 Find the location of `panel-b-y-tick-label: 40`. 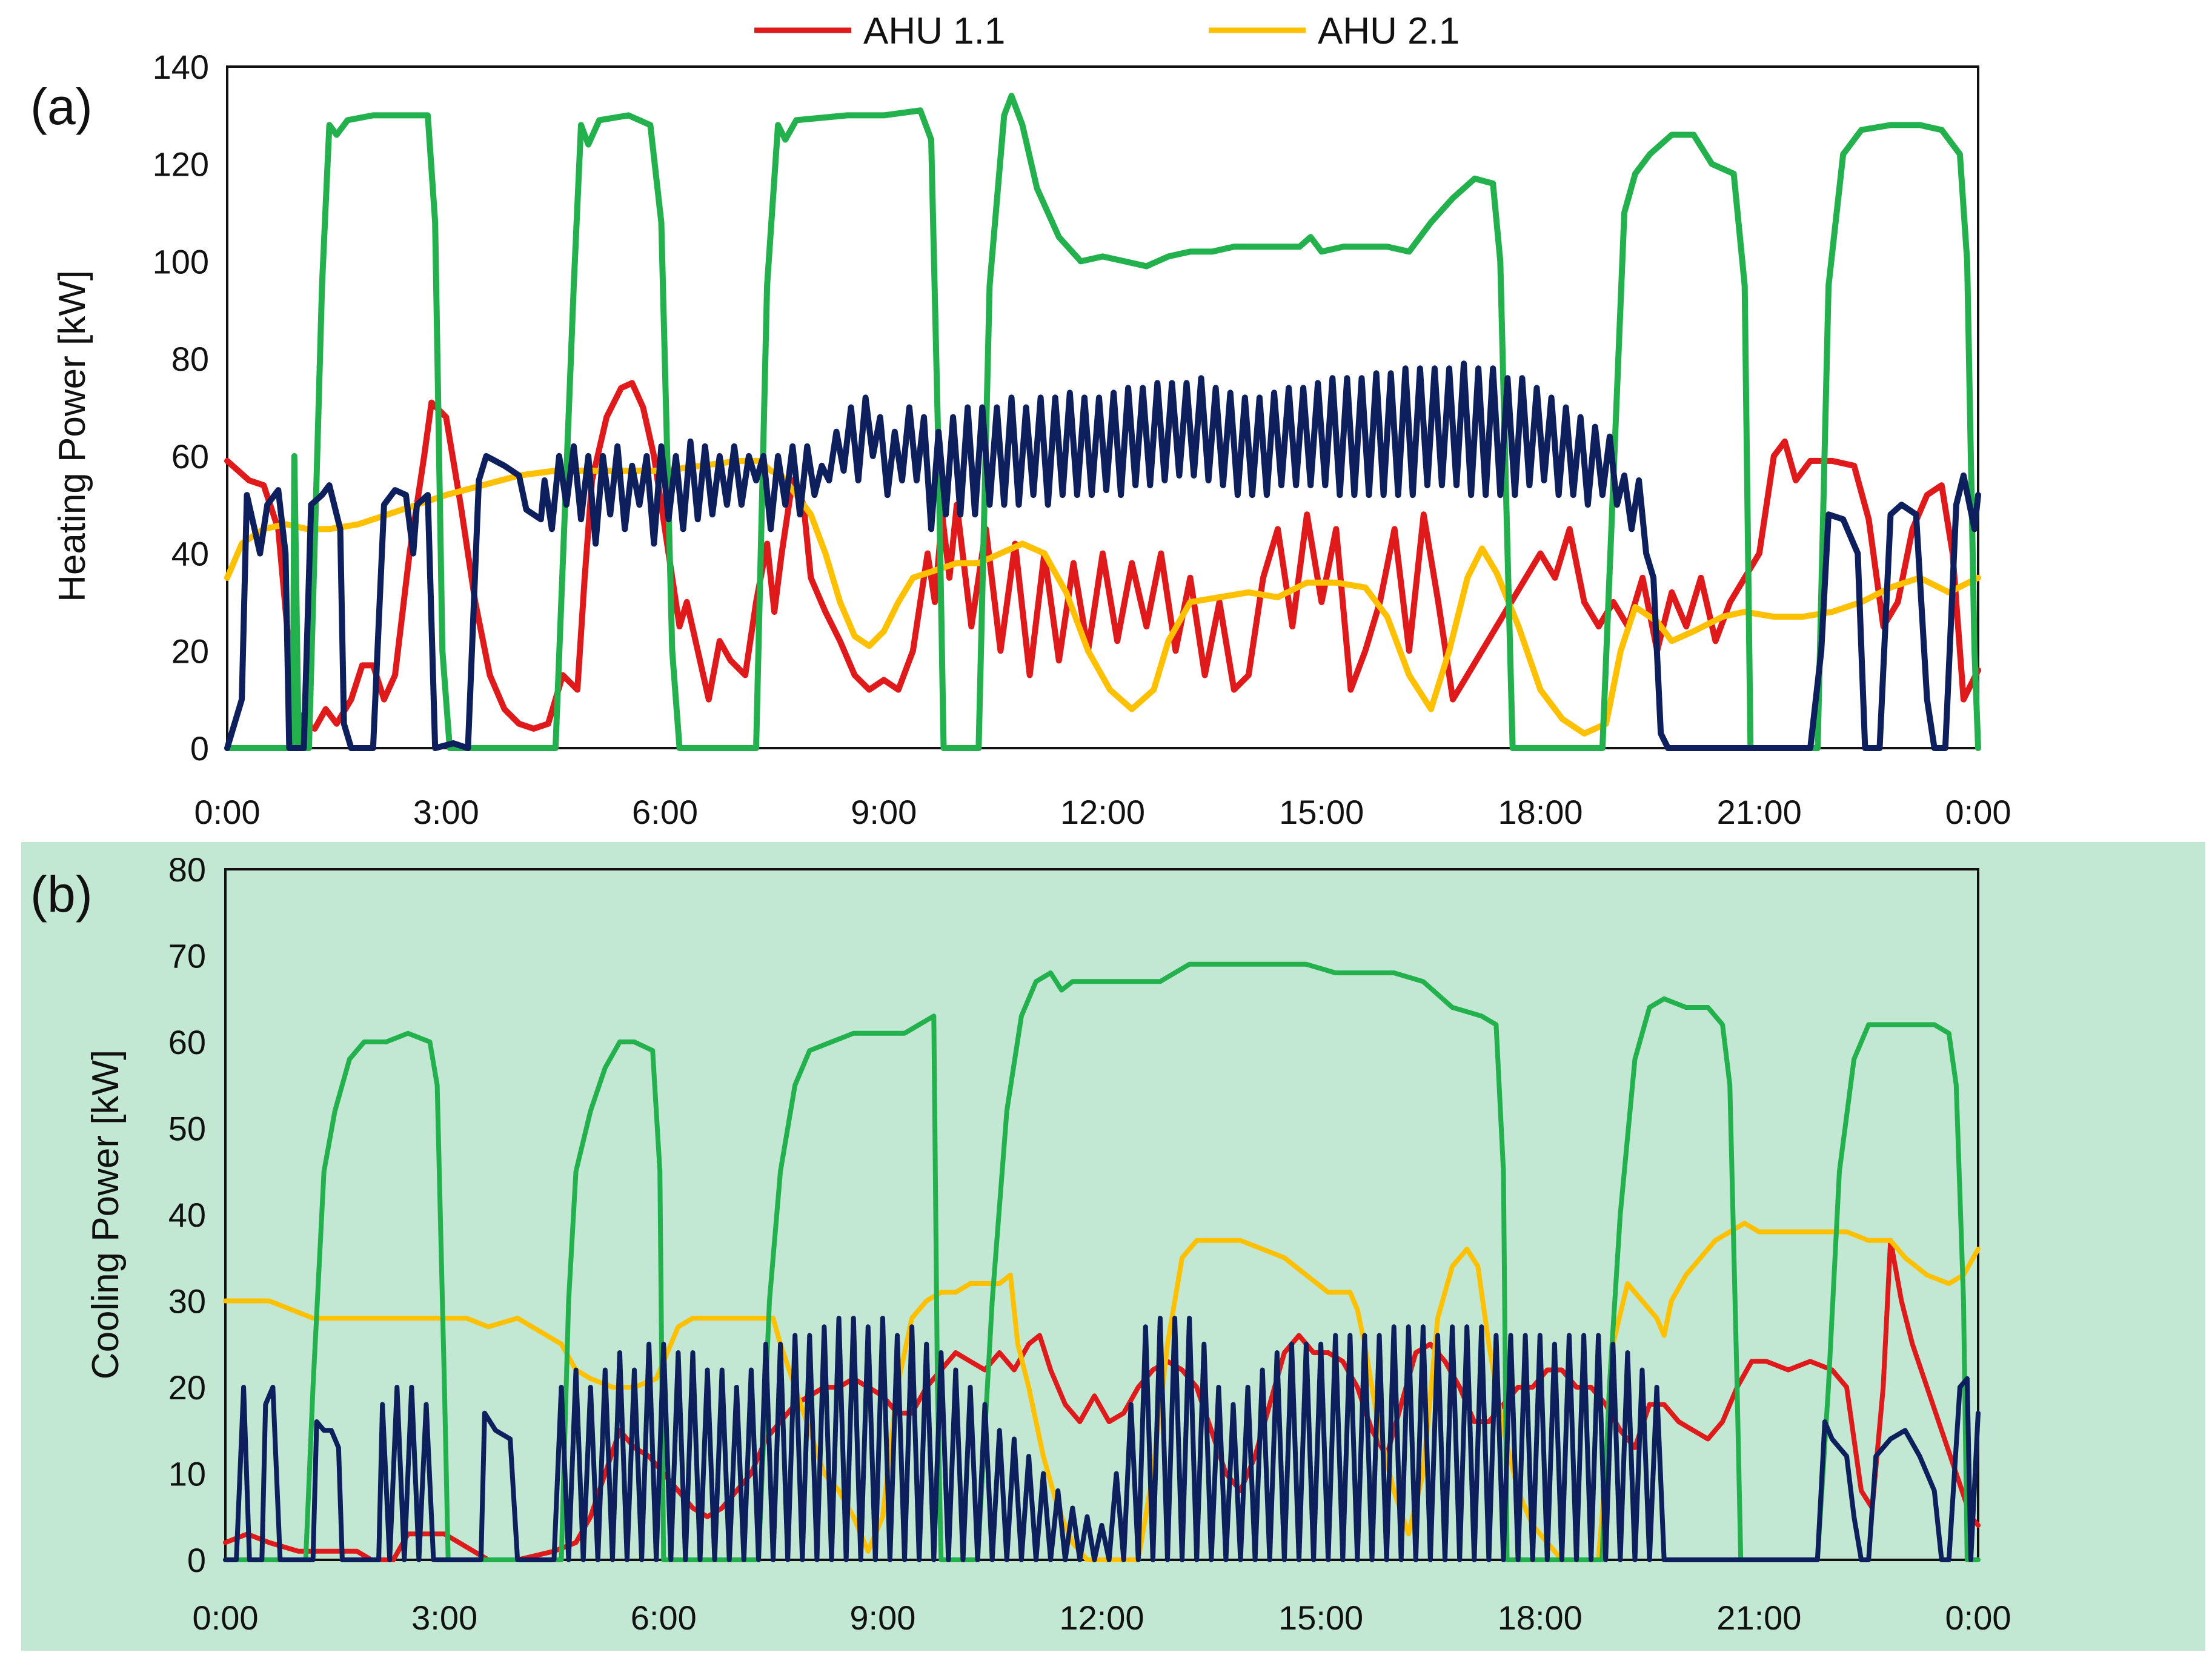

panel-b-y-tick-label: 40 is located at coordinates (187, 1215).